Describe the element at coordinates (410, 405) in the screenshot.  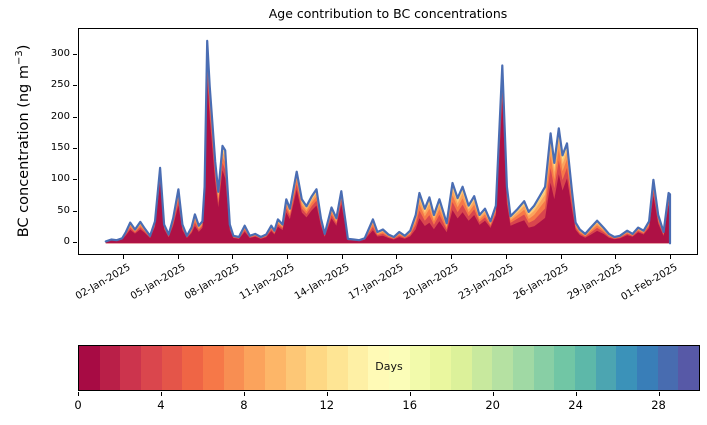
I see `colorbar-tick-label: 16` at that location.